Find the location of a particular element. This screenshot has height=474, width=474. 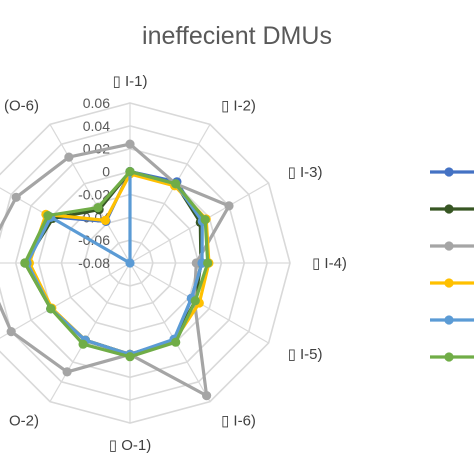

radial-axis: 0.060.040.020-0.02-0.04-0.06-0.08 is located at coordinates (94, 183).